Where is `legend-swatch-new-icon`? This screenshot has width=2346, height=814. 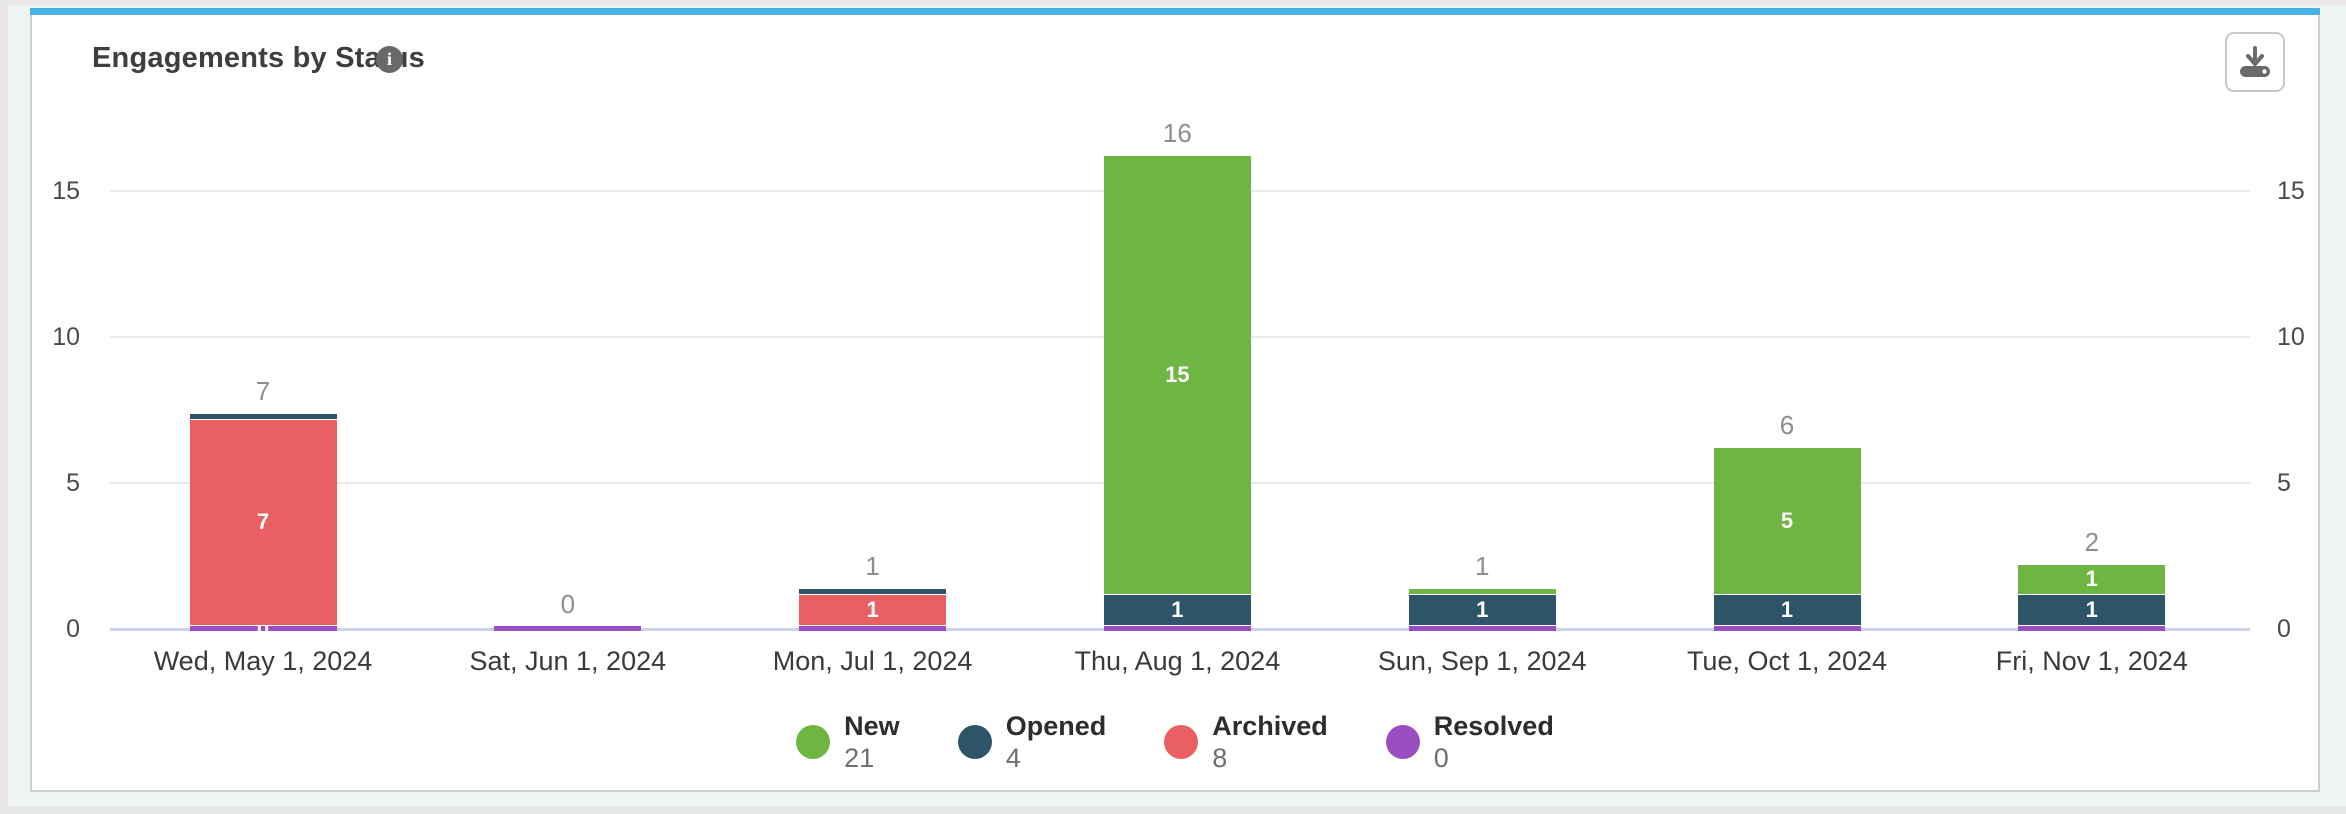
legend-swatch-new-icon is located at coordinates (813, 742).